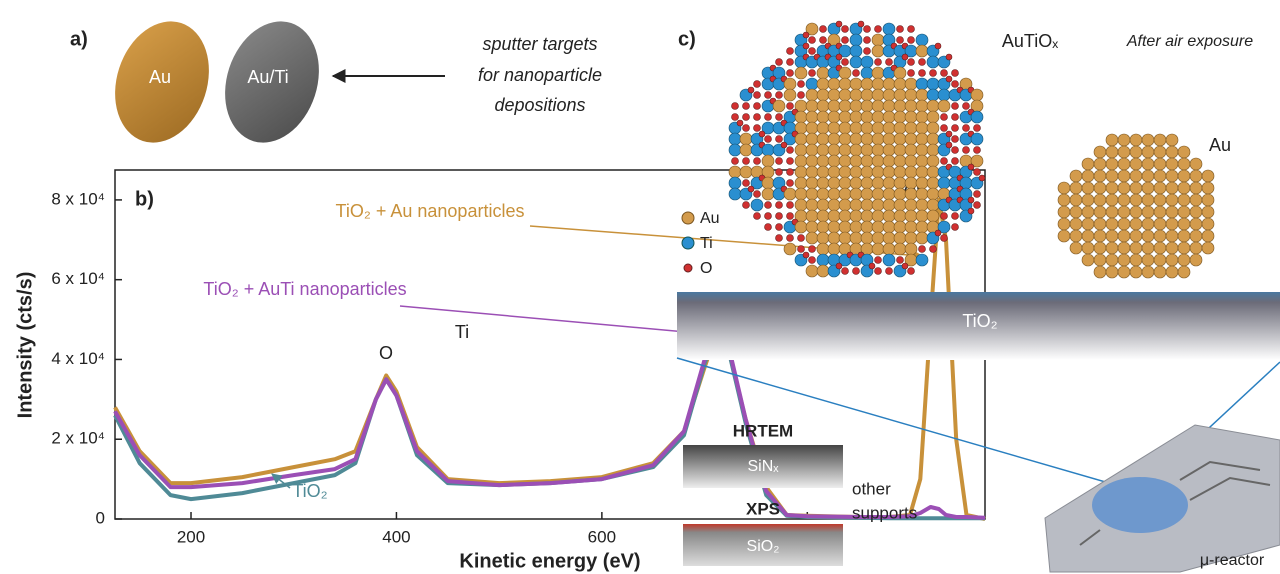 The image size is (1280, 574). Describe the element at coordinates (978, 326) in the screenshot. I see `tio2-support` at that location.